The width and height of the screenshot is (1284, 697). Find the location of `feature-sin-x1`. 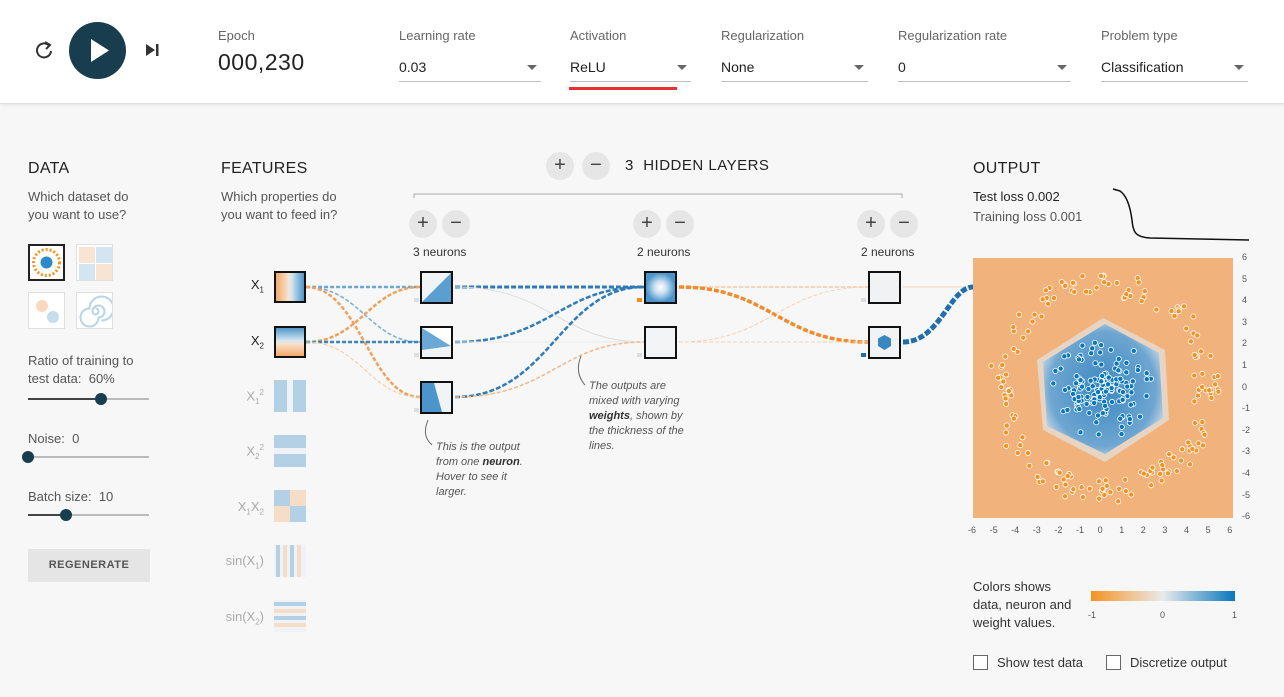

feature-sin-x1 is located at coordinates (290, 561).